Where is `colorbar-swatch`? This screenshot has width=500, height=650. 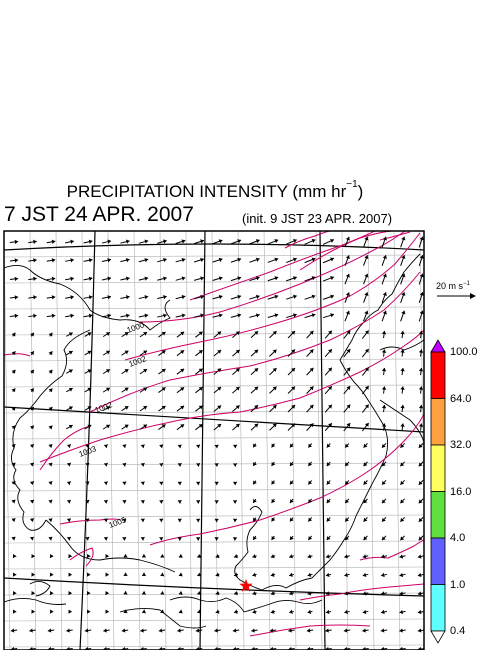 colorbar-swatch is located at coordinates (438, 608).